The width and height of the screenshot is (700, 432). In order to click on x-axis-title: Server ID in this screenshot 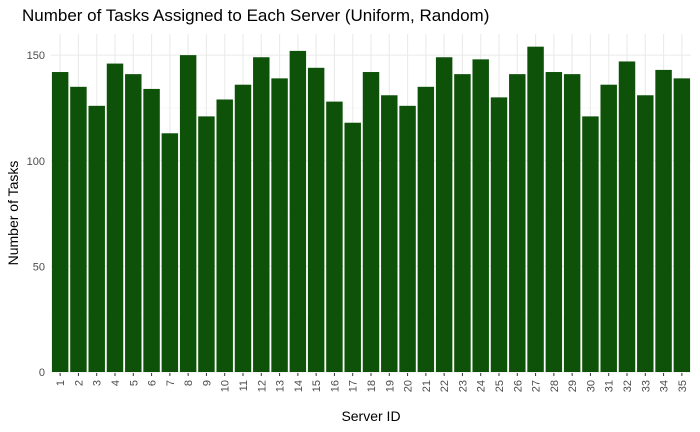, I will do `click(370, 416)`.